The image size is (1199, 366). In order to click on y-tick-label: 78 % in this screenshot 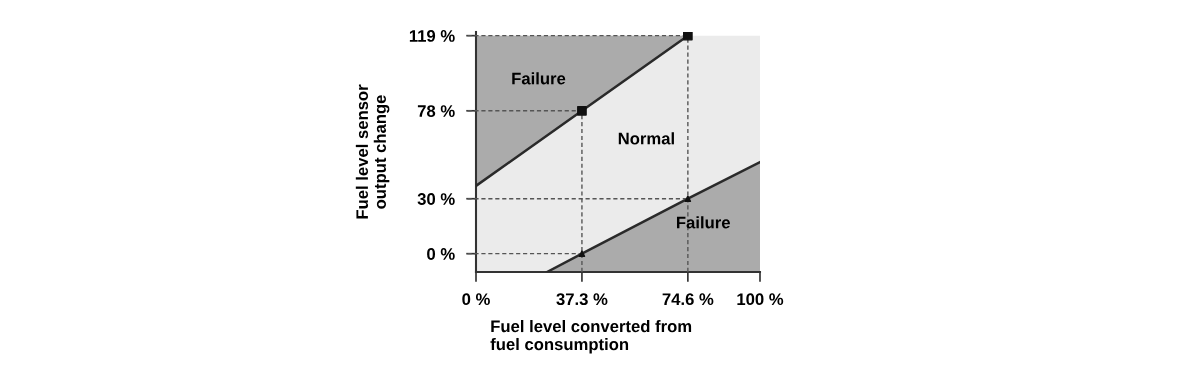, I will do `click(436, 111)`.